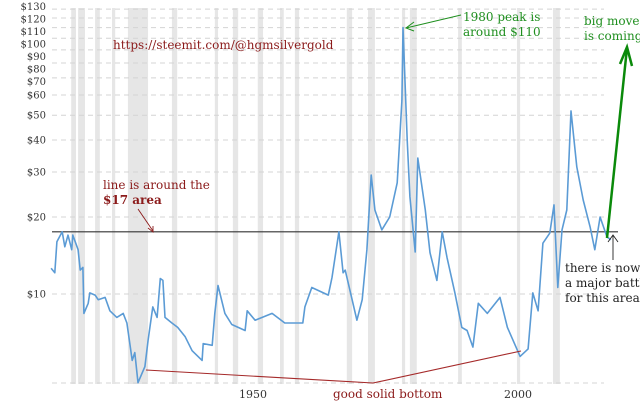 The height and width of the screenshot is (404, 640). What do you see at coordinates (502, 32) in the screenshot?
I see `peak-annotation-line2: around $110` at bounding box center [502, 32].